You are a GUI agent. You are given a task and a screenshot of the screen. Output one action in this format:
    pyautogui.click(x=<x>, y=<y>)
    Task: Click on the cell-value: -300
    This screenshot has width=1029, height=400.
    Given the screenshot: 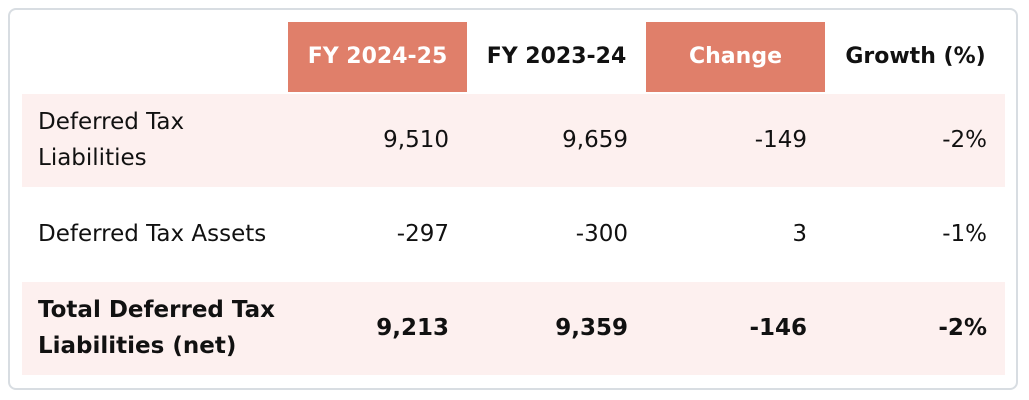 What is the action you would take?
    pyautogui.click(x=601, y=233)
    